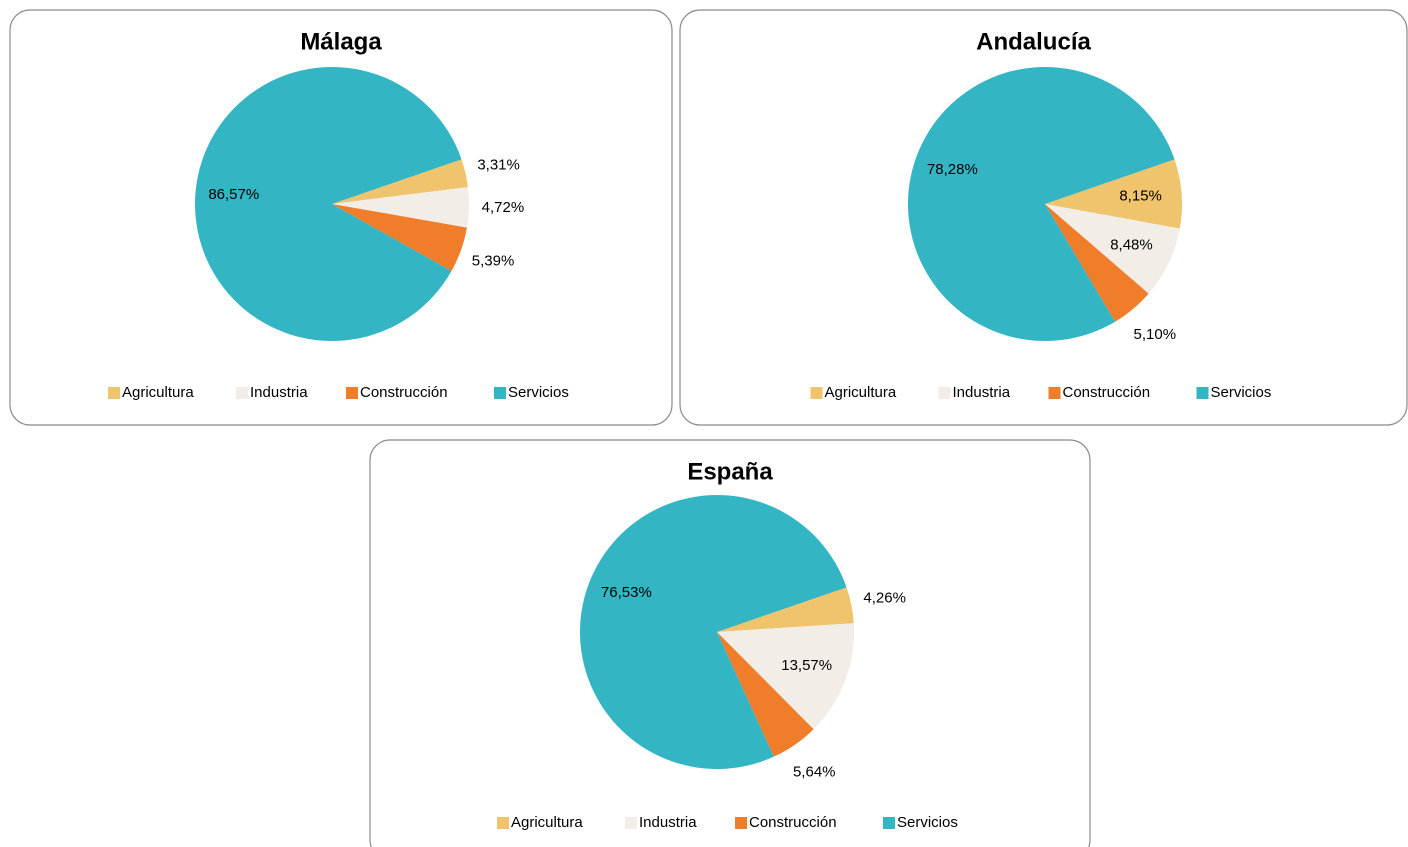 The height and width of the screenshot is (847, 1408). What do you see at coordinates (884, 597) in the screenshot?
I see `data-label: 4,26%` at bounding box center [884, 597].